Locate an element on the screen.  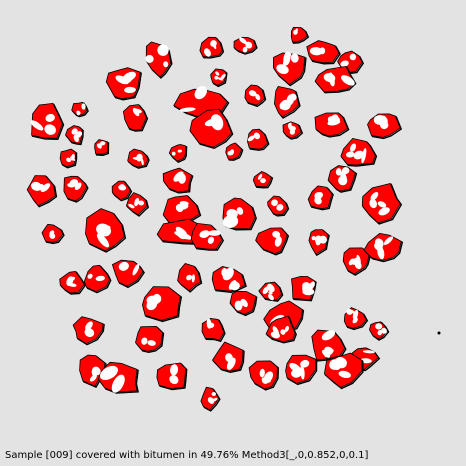
uncovered-patch is located at coordinates (182, 178).